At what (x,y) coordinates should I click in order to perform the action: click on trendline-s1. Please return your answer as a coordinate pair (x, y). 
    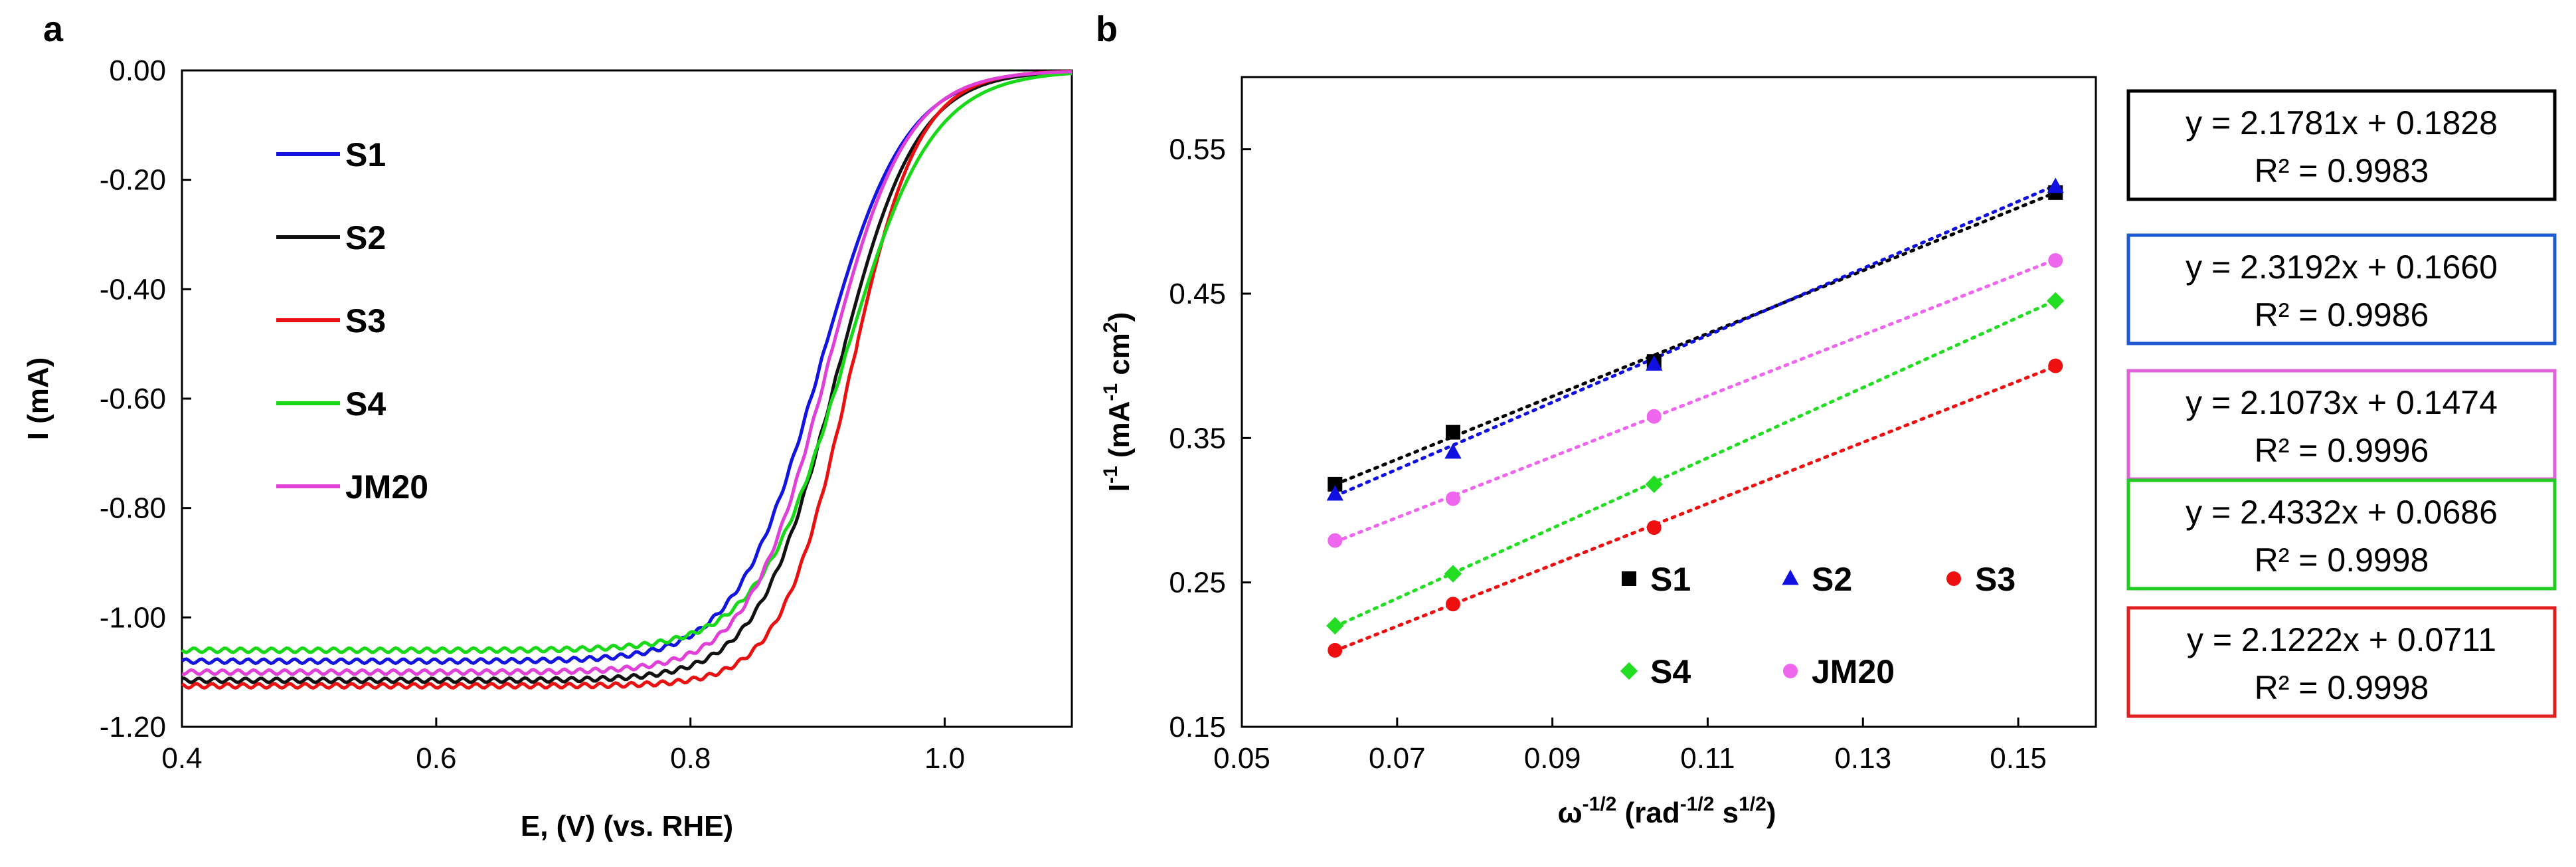
    Looking at the image, I should click on (1695, 338).